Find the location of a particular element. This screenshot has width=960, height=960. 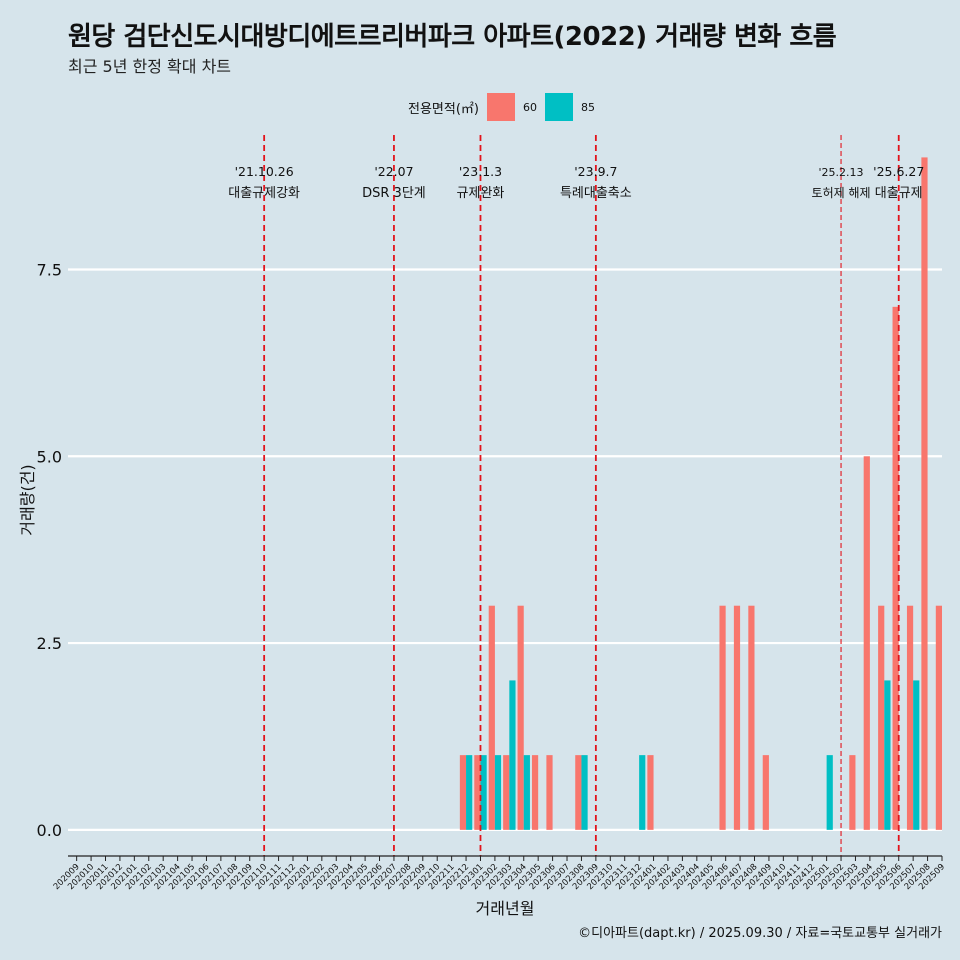

event-date-202506: '25.6.27 is located at coordinates (898, 171).